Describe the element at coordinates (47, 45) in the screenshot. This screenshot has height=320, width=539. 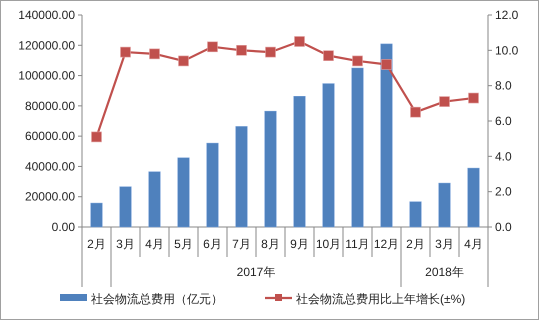
I see `y-tick-label: 120000.00` at that location.